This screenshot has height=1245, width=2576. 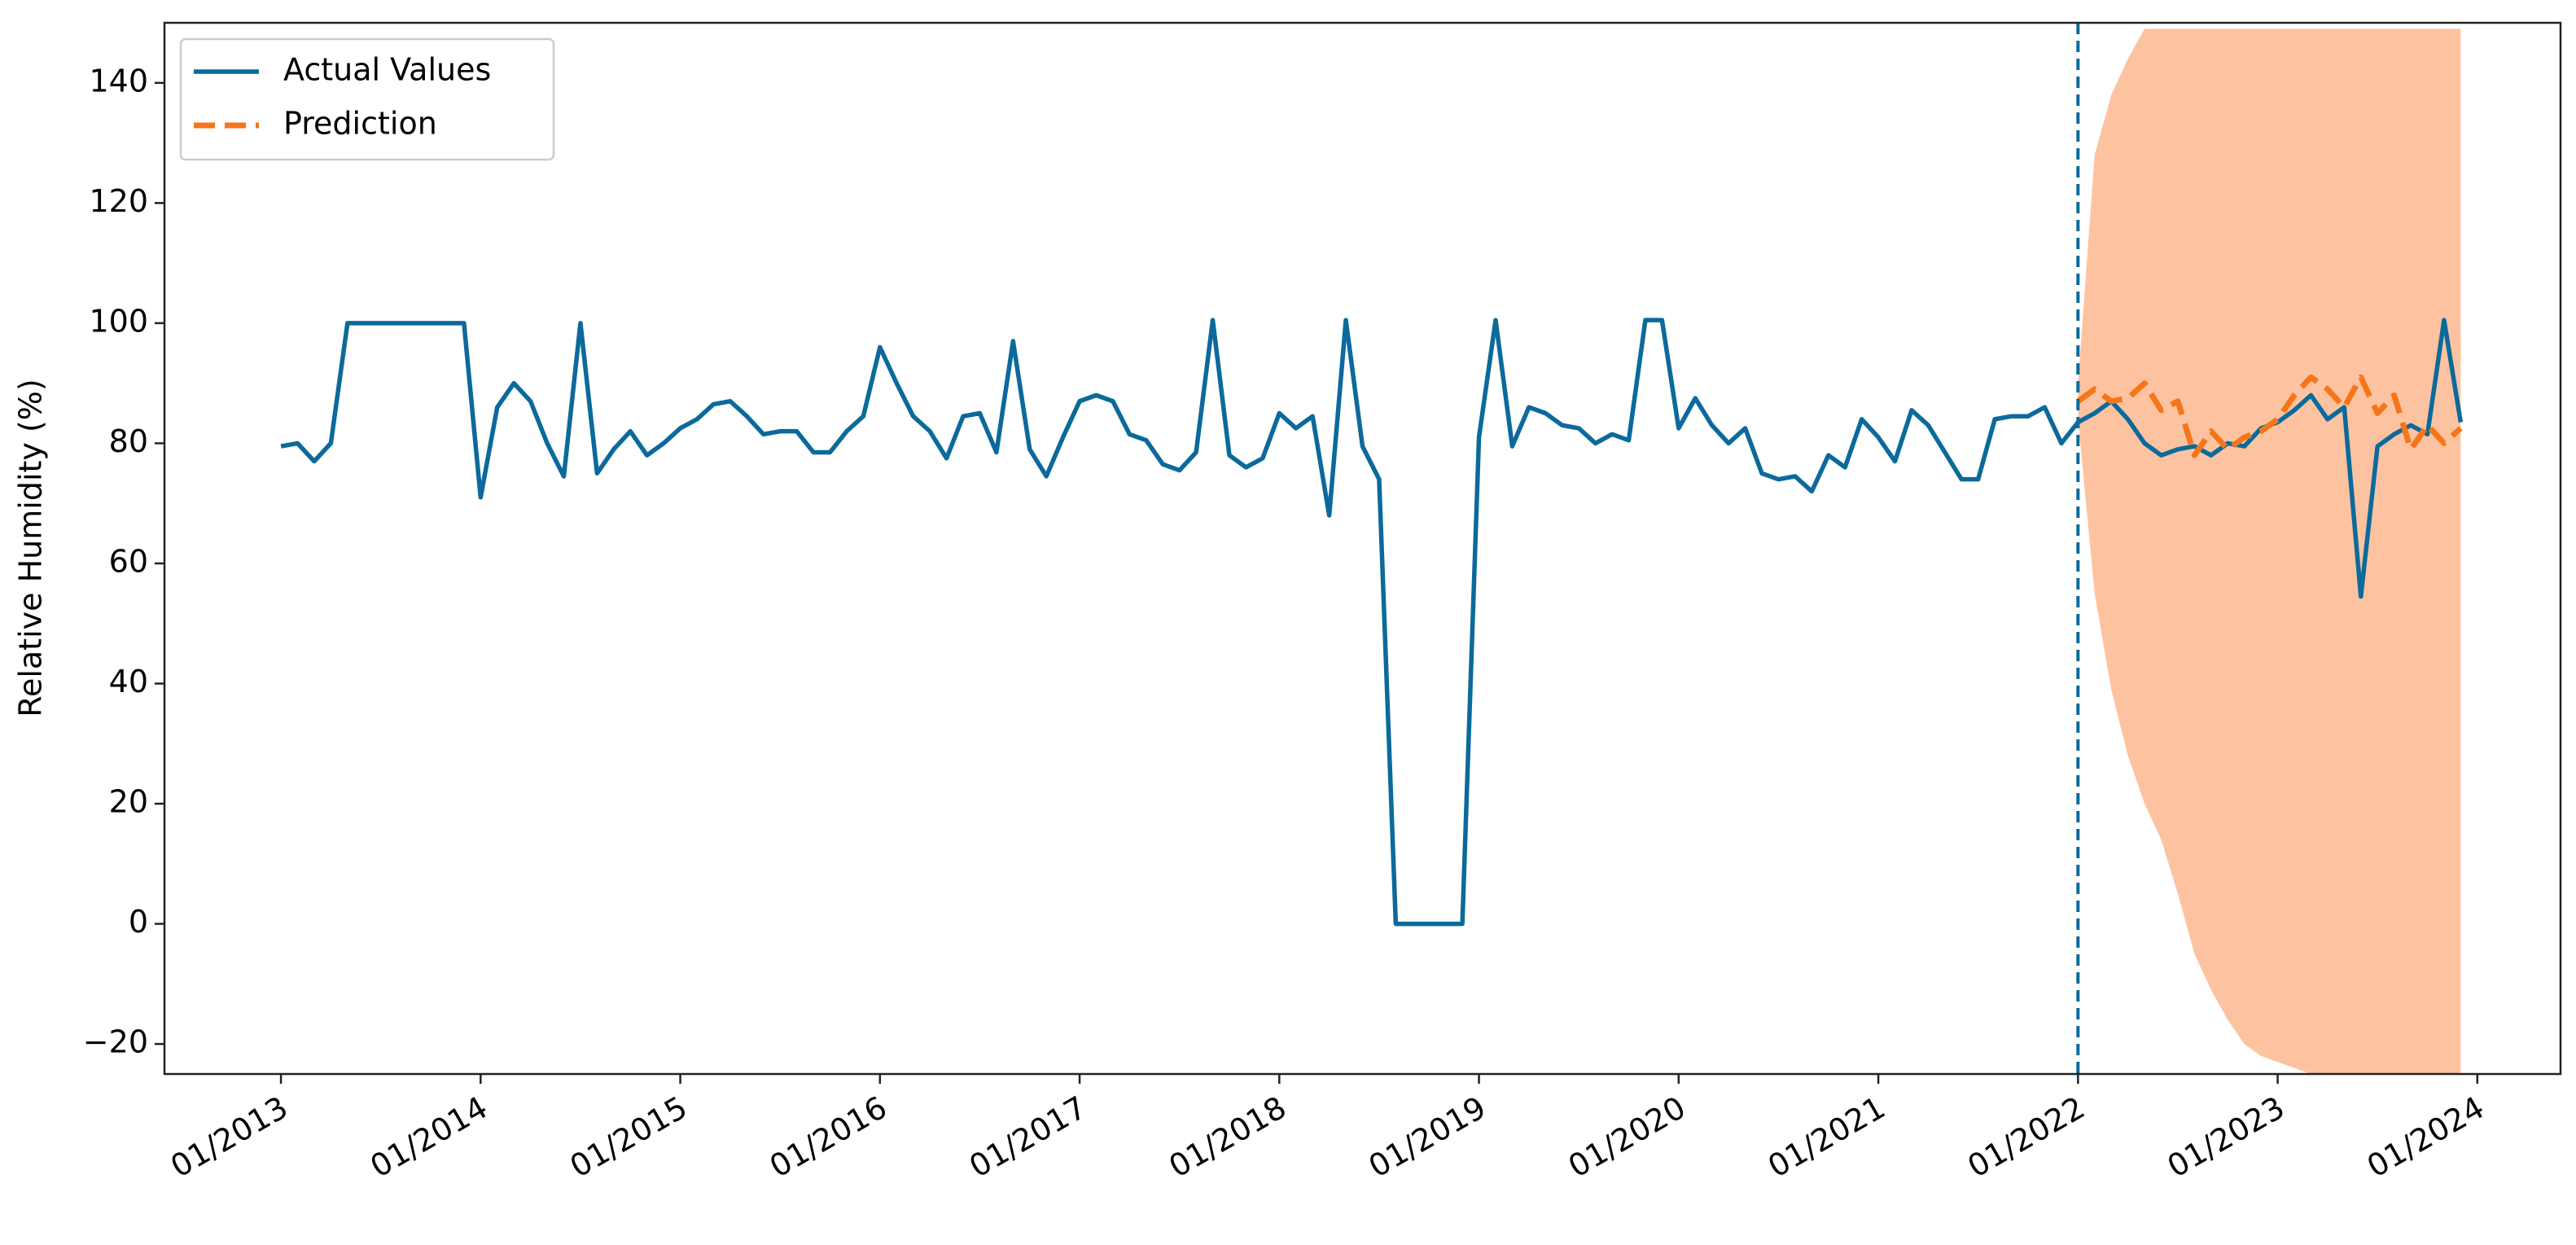 What do you see at coordinates (115, 1042) in the screenshot?
I see `y-tick-label: −20` at bounding box center [115, 1042].